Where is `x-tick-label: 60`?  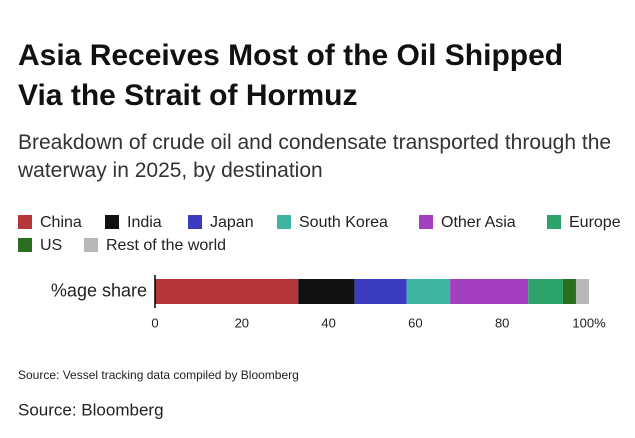
x-tick-label: 60 is located at coordinates (415, 322).